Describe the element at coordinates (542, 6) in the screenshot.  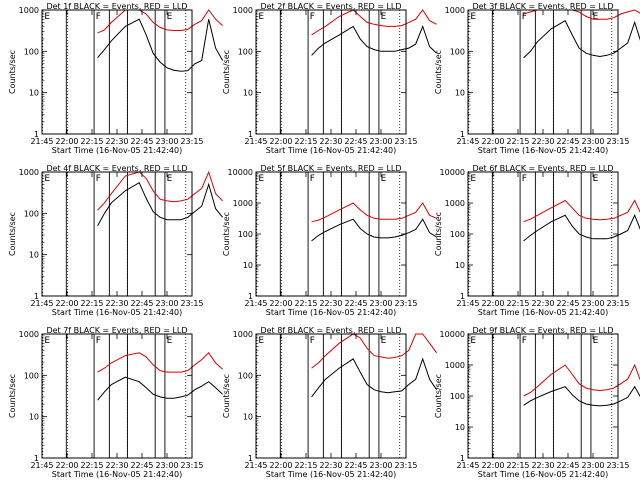
I see `panel-title: Det 3f BLACK = Events, RED = LLD` at that location.